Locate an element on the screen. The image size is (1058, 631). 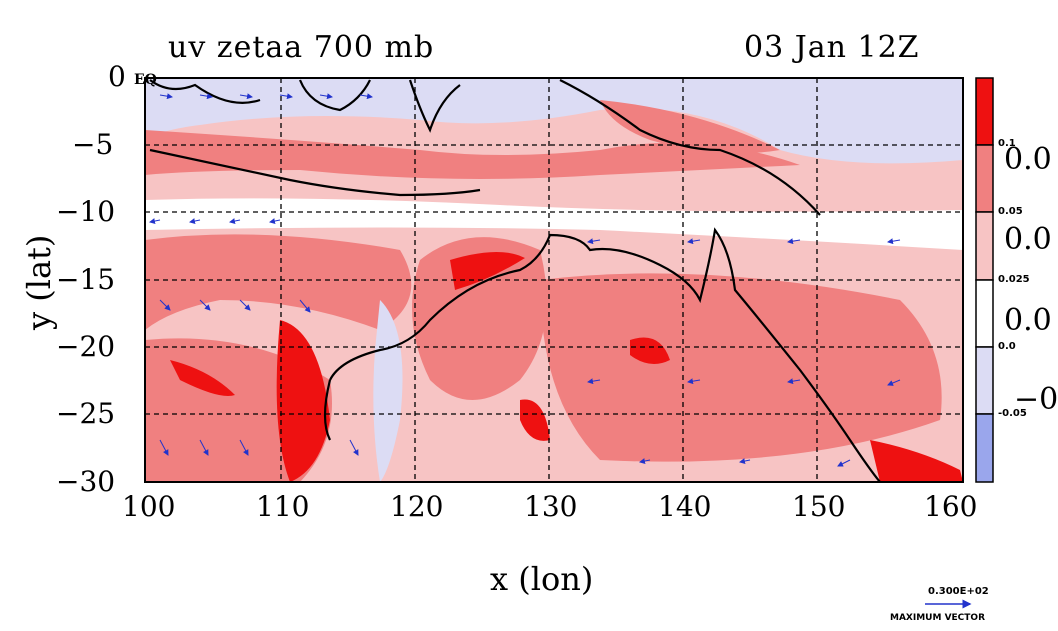
x-tick-label: 140 is located at coordinates (685, 506).